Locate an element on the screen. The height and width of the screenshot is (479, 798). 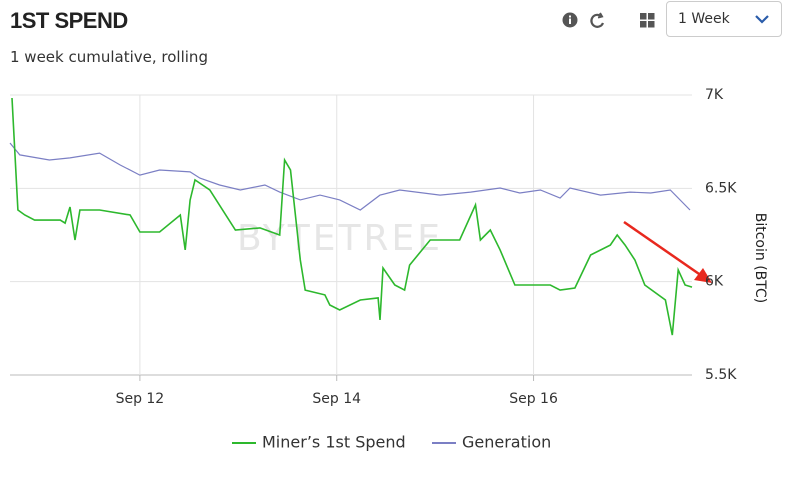
series-line is located at coordinates (350, 176).